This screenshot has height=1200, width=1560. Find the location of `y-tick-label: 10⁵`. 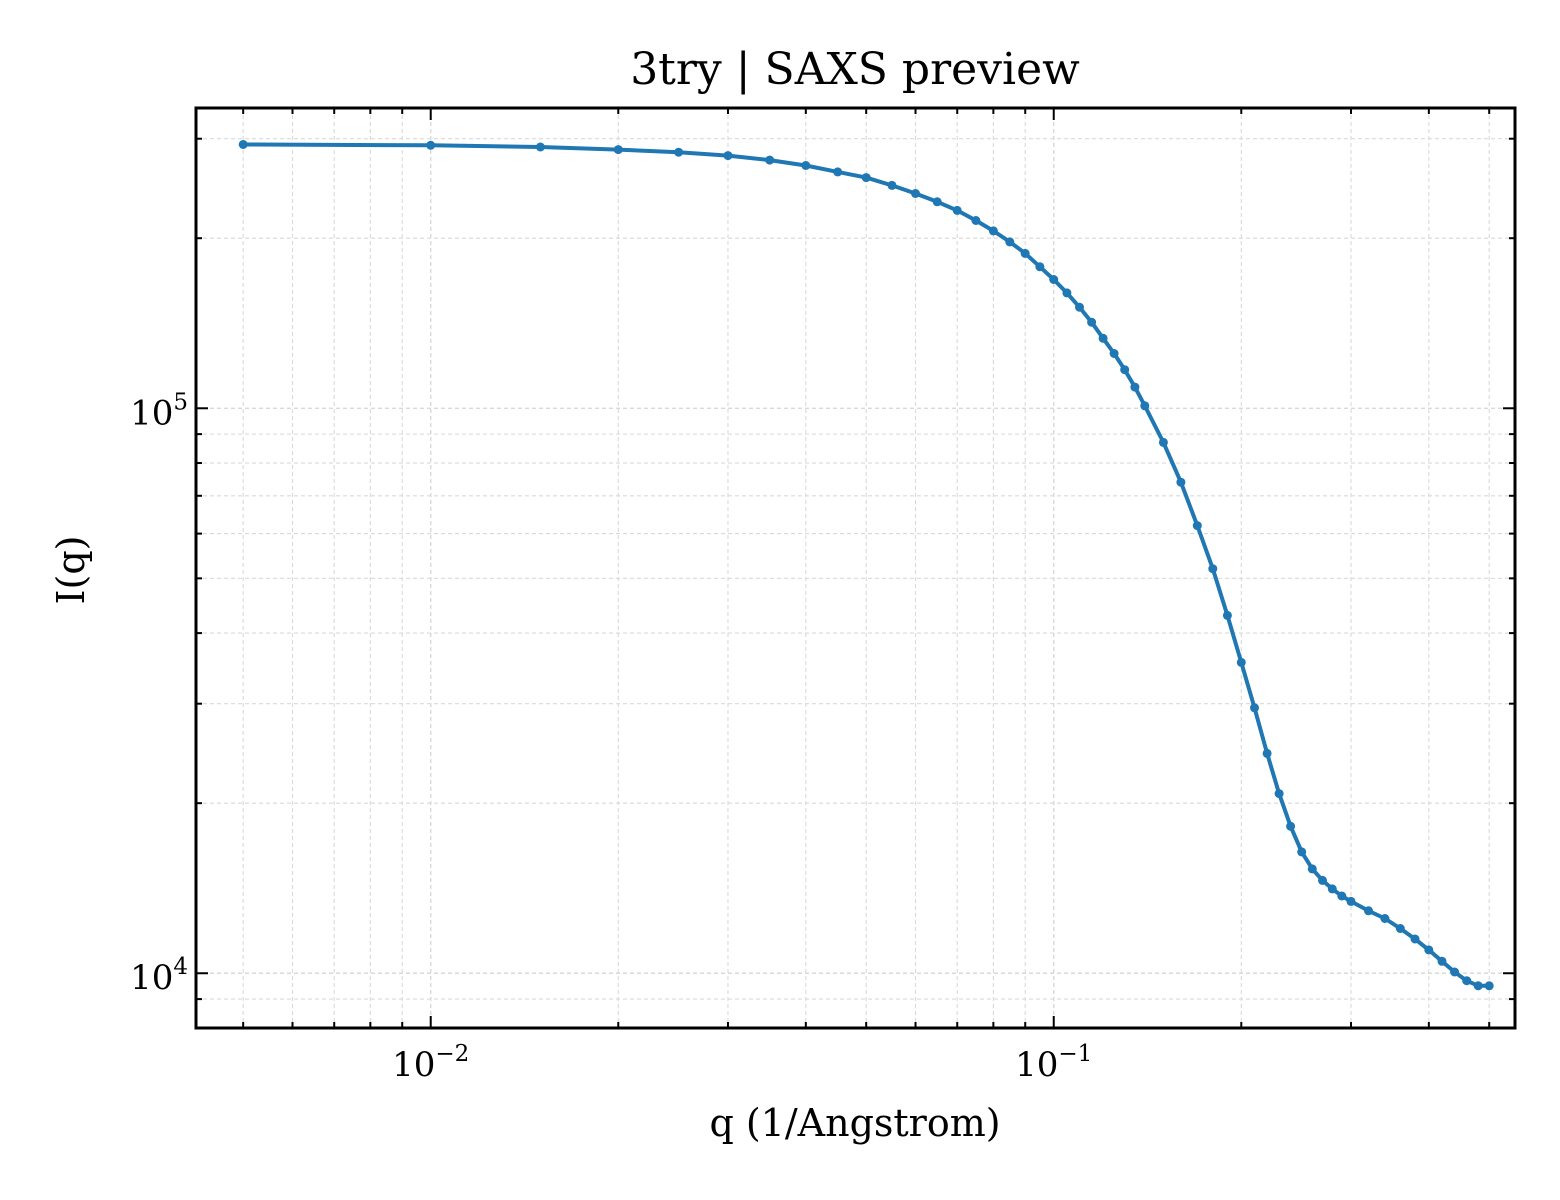

y-tick-label: 10⁵ is located at coordinates (159, 411).